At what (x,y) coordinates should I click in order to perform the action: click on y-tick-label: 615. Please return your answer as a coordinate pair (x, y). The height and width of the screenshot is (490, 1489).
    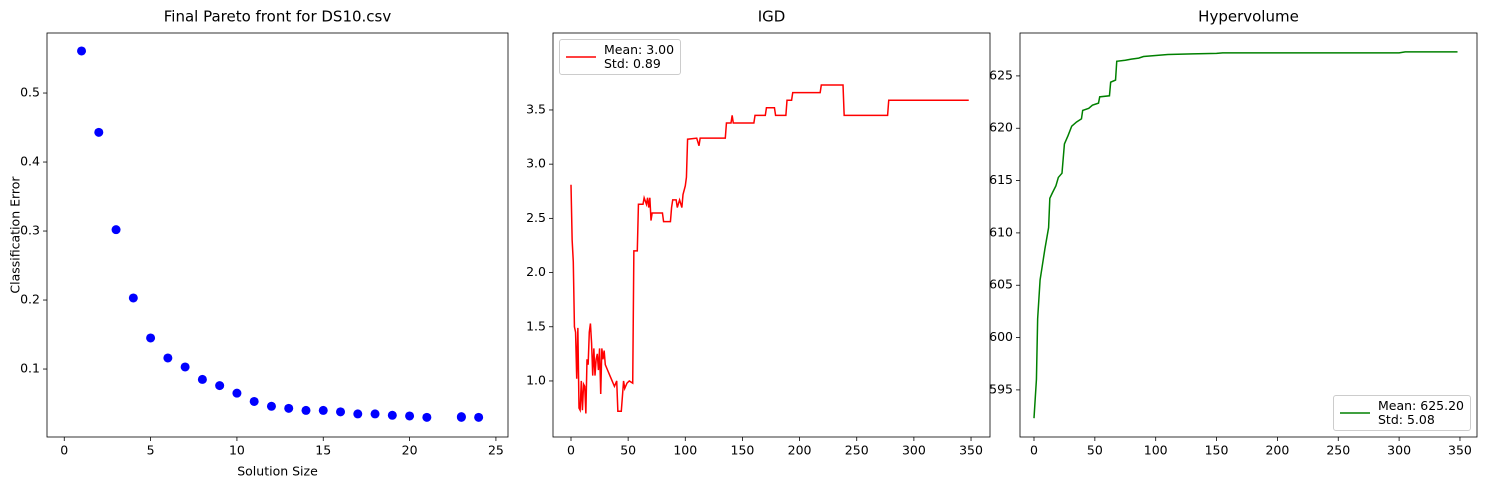
    Looking at the image, I should click on (1001, 179).